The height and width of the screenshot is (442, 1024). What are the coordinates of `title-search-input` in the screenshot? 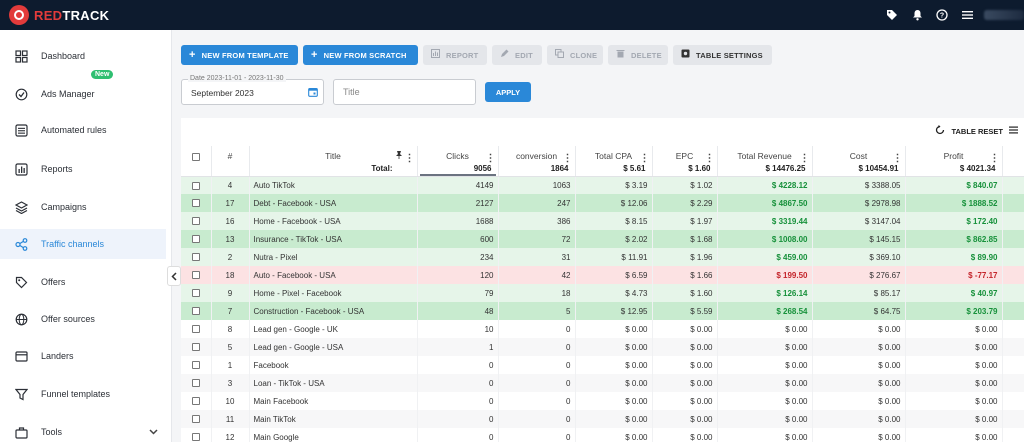 It's located at (404, 92).